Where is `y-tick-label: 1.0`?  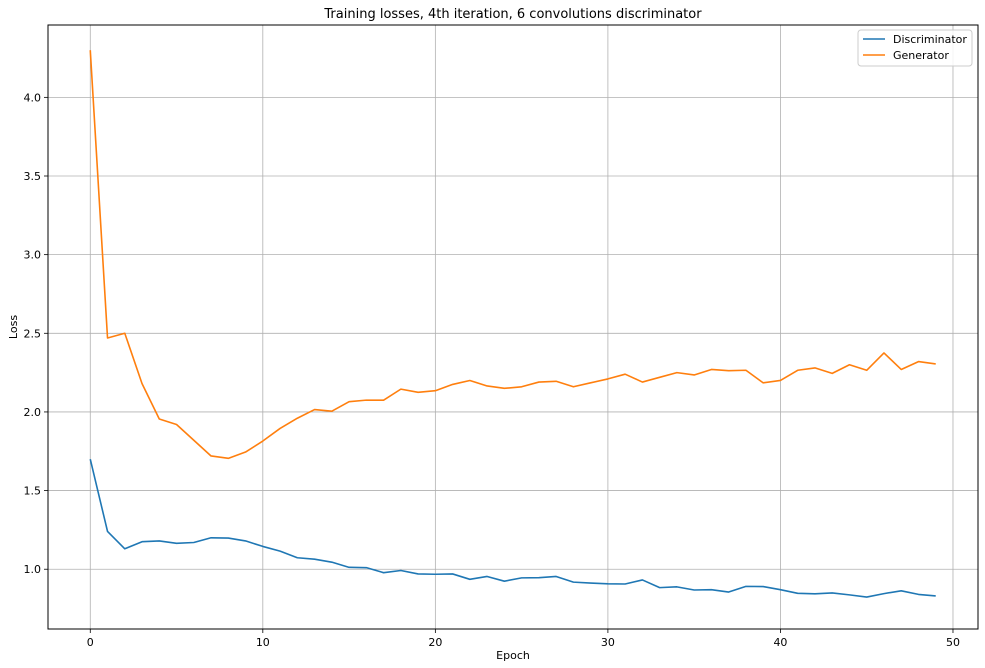 y-tick-label: 1.0 is located at coordinates (33, 569).